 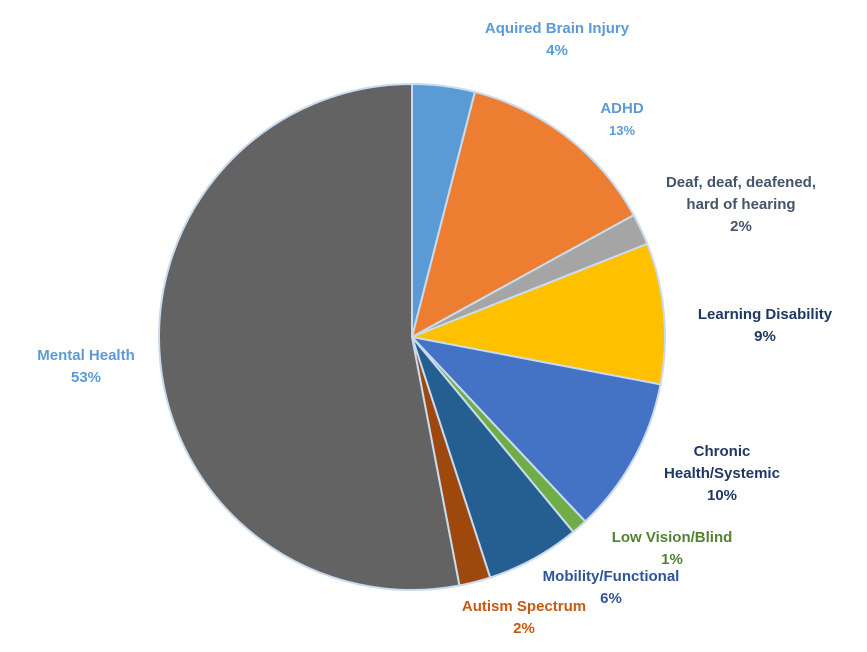 I want to click on slice-label-percent: 53%, so click(x=86, y=377).